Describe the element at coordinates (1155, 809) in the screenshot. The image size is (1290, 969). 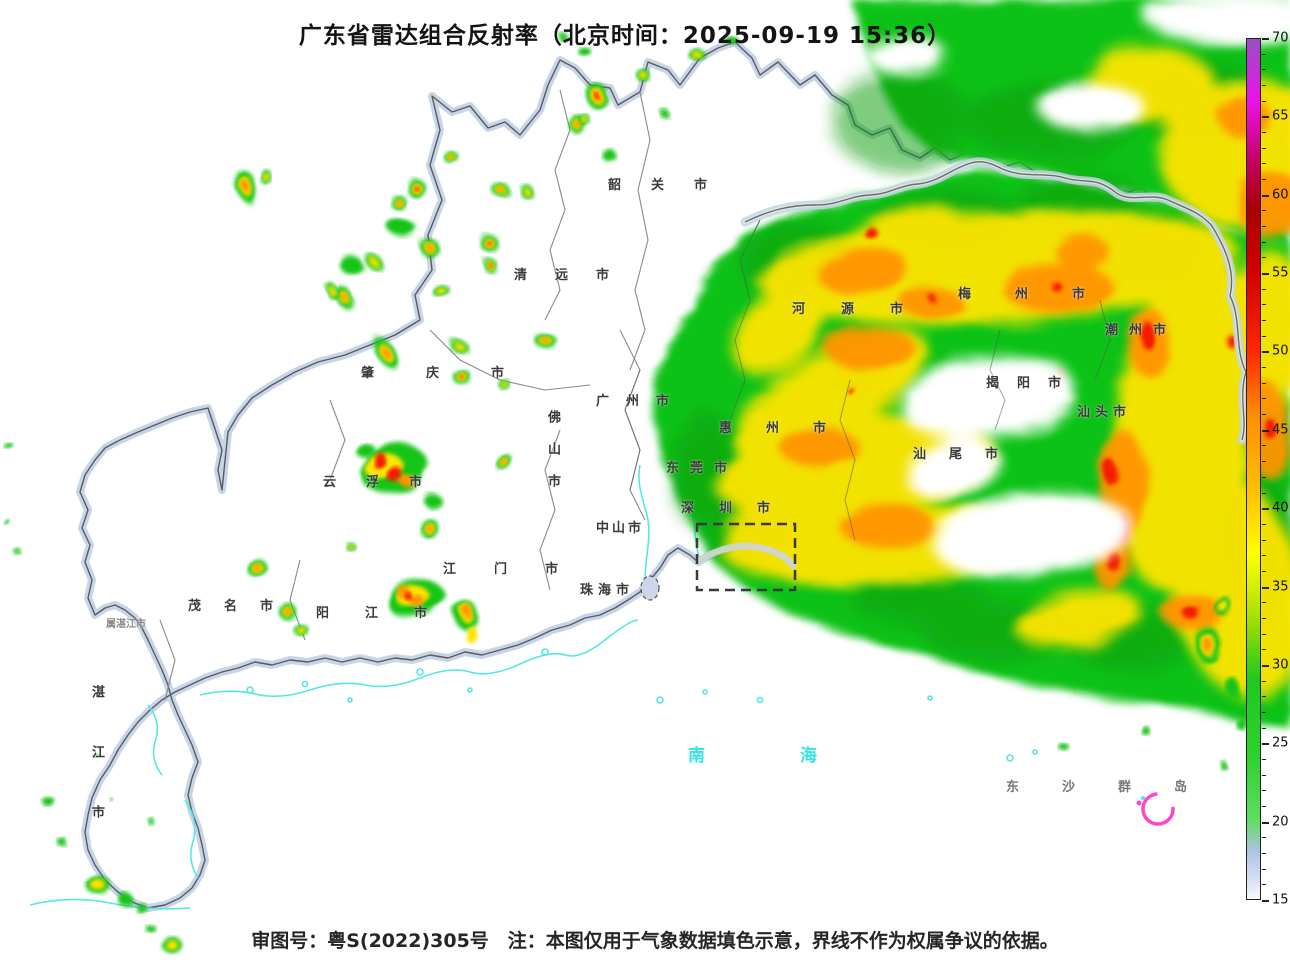
I see `dongsha-atoll` at that location.